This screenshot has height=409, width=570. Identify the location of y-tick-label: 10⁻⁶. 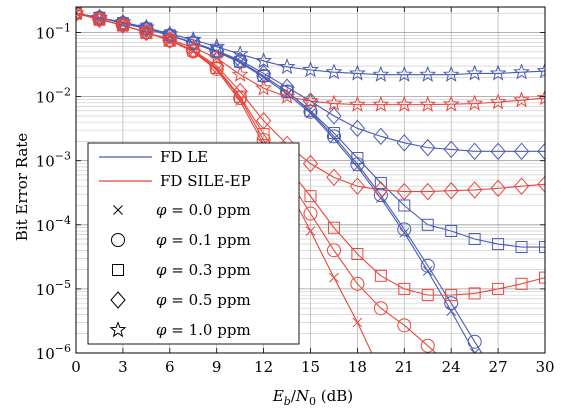
(53, 352).